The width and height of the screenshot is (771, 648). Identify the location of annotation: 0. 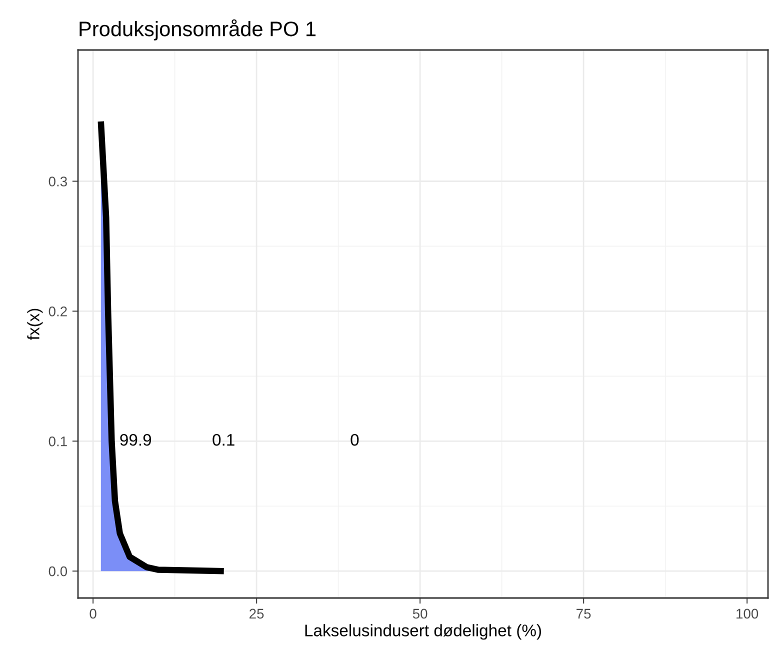
(354, 440).